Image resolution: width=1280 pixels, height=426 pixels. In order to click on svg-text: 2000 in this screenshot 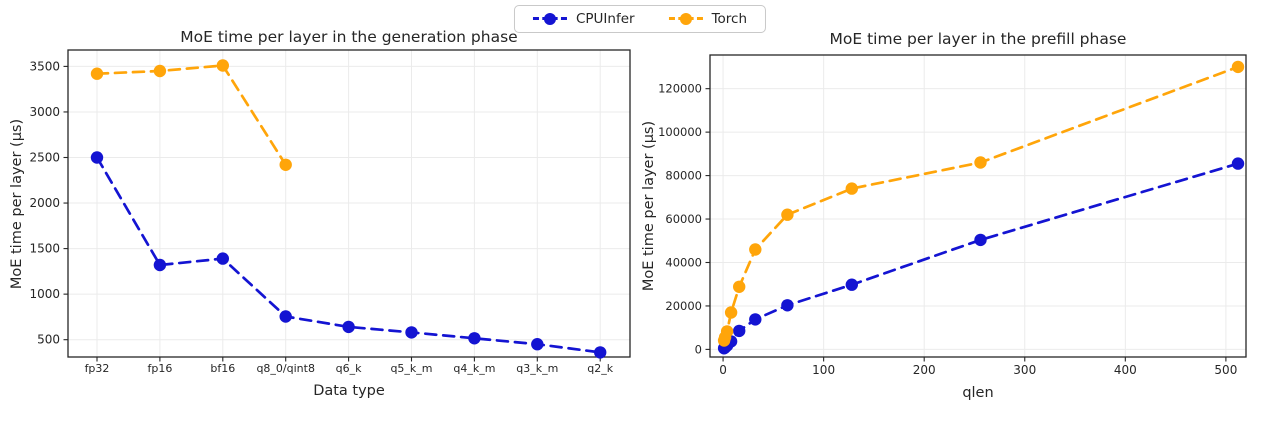, I will do `click(44, 203)`.